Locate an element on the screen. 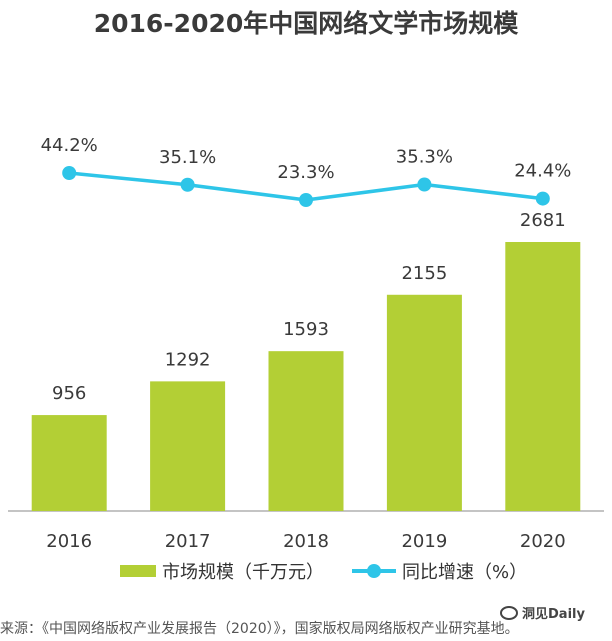 The width and height of the screenshot is (612, 641). x-tick-label: 2020 is located at coordinates (543, 541).